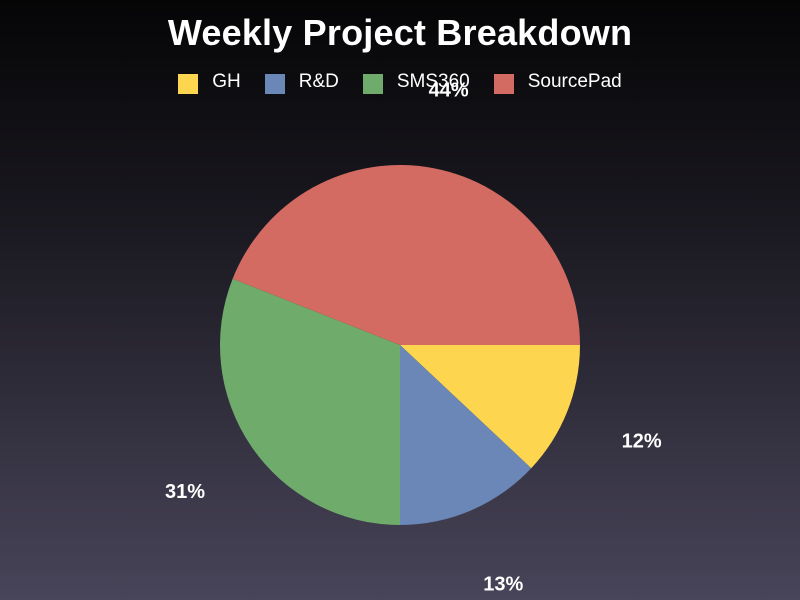 The image size is (800, 600). Describe the element at coordinates (574, 81) in the screenshot. I see `legend-label-sourcepad: SourcePad` at that location.